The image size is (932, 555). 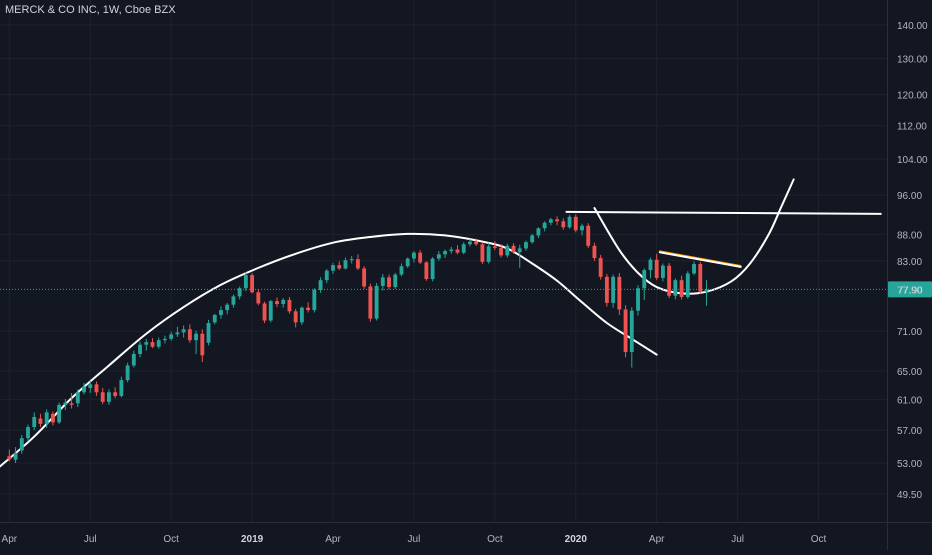 I want to click on y-tick-label: 65.00, so click(x=909, y=372).